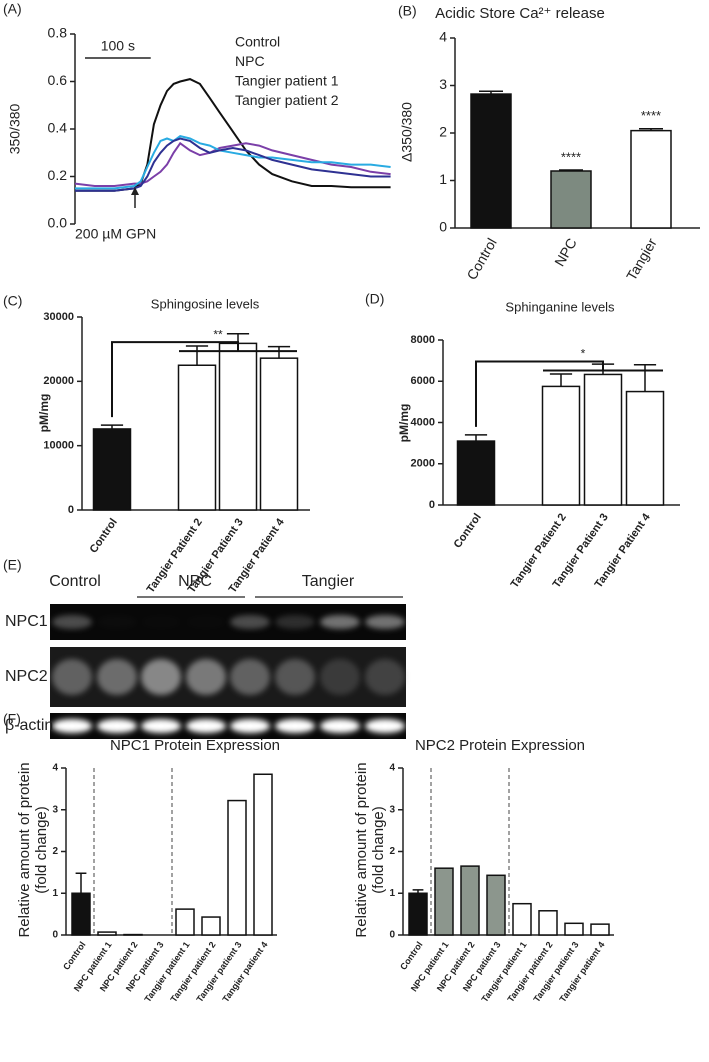 Image resolution: width=709 pixels, height=1062 pixels. I want to click on annotation: 200 µM GPN, so click(115, 234).